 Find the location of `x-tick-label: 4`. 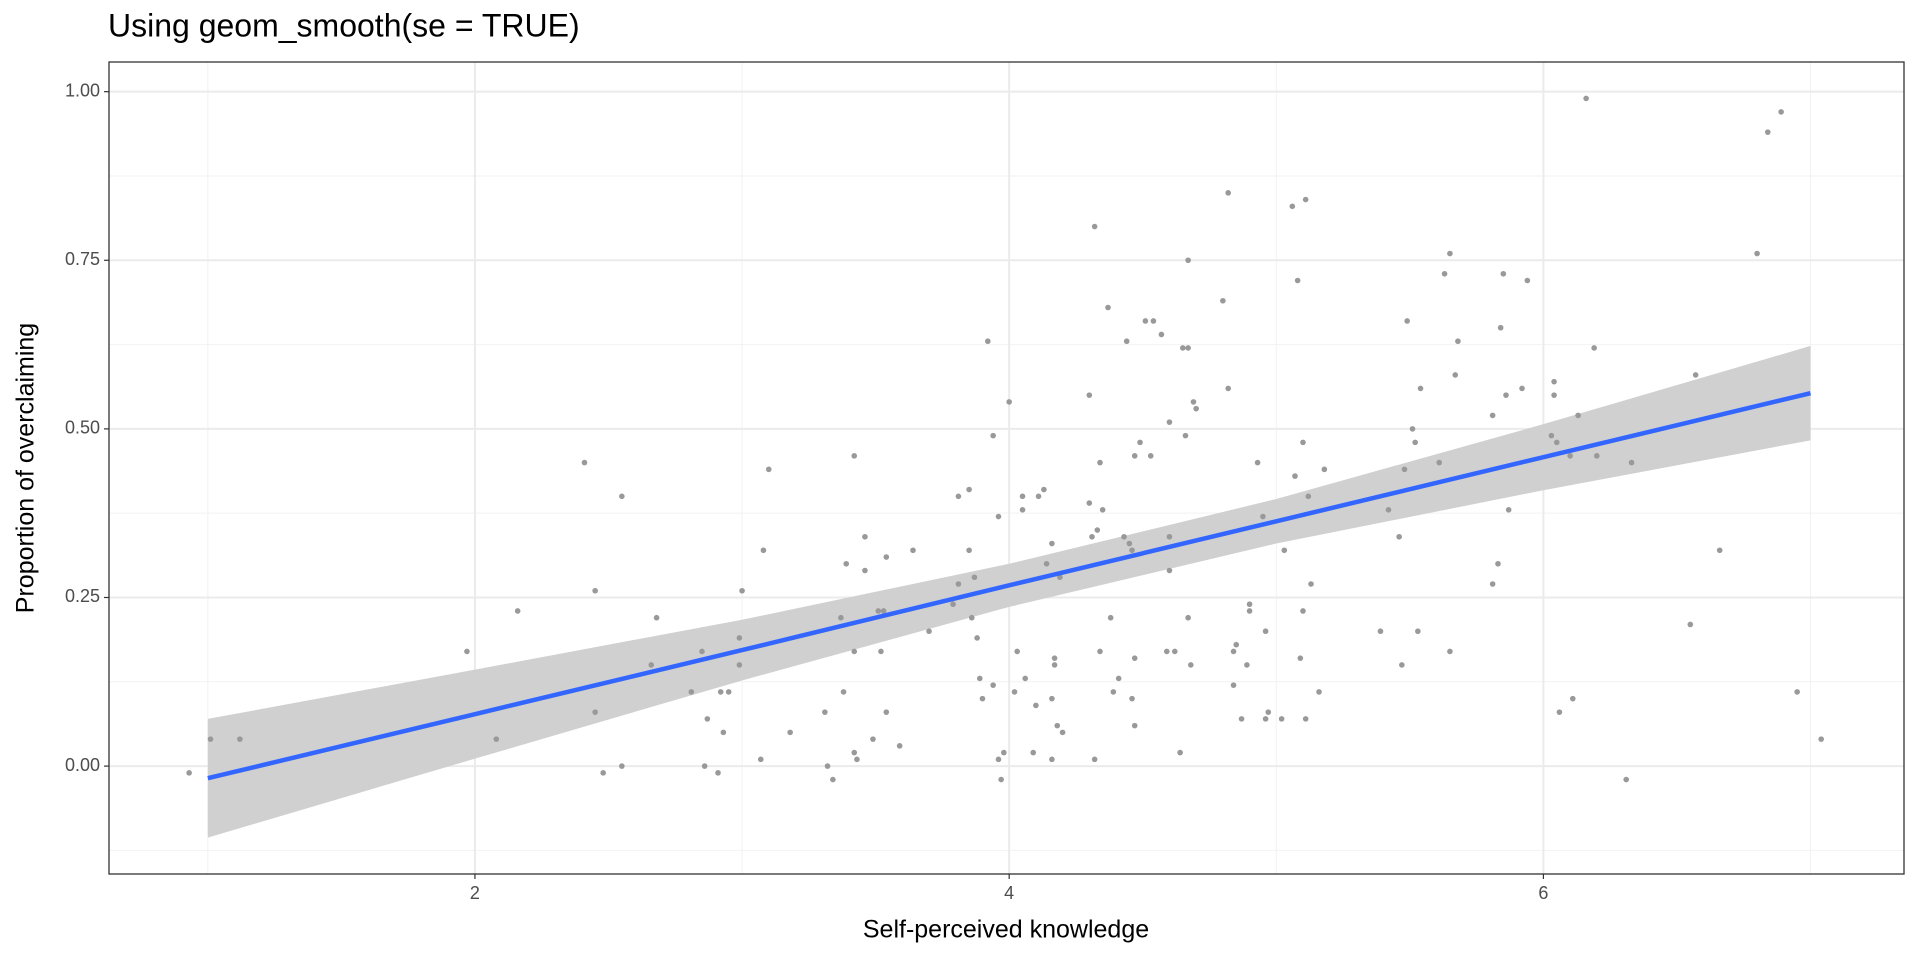

x-tick-label: 4 is located at coordinates (1009, 893).